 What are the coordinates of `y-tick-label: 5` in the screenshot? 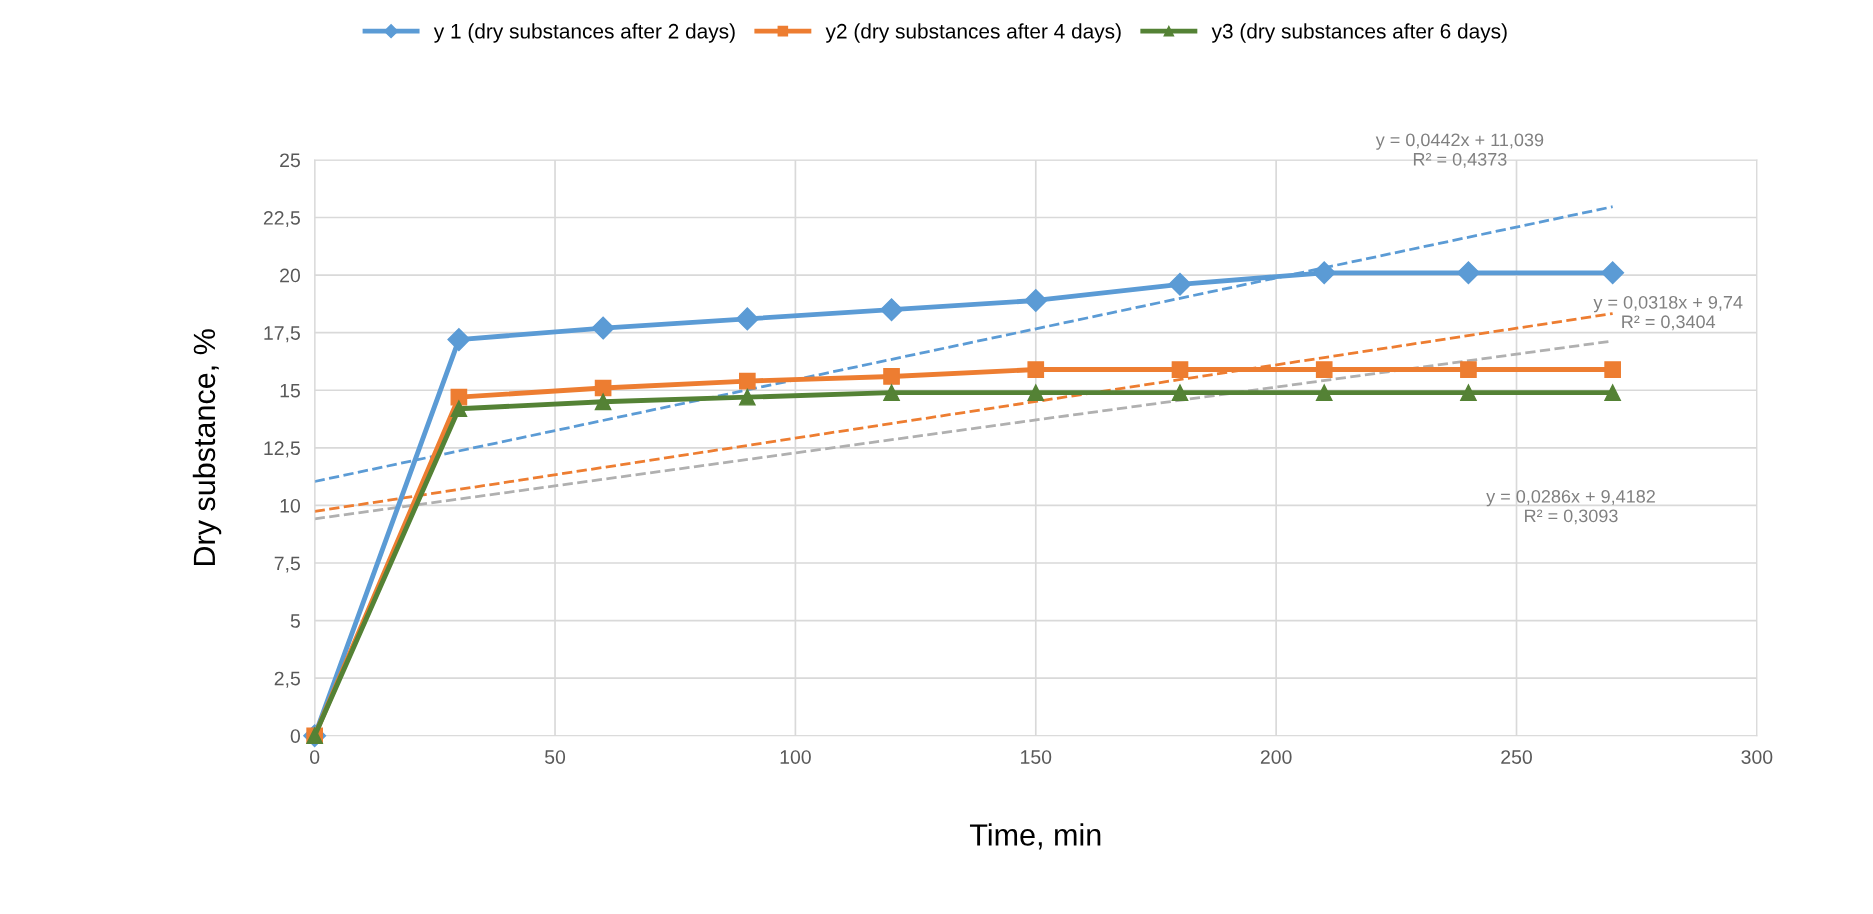 It's located at (295, 621).